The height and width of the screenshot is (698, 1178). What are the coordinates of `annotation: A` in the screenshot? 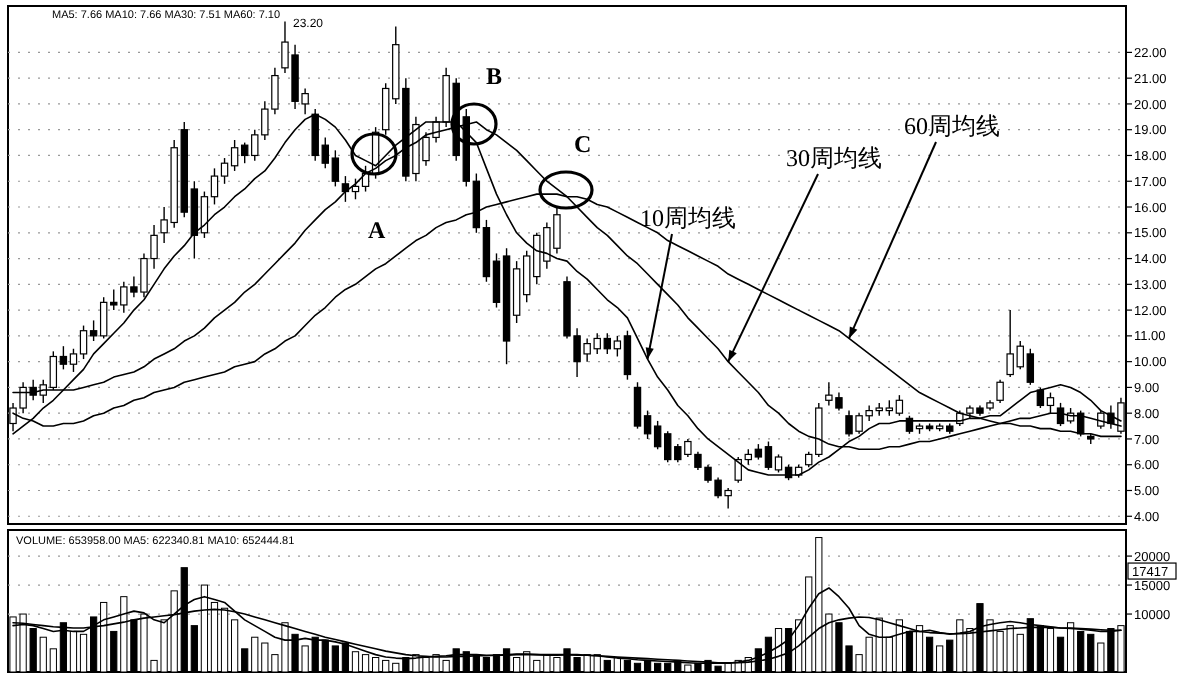 It's located at (377, 230).